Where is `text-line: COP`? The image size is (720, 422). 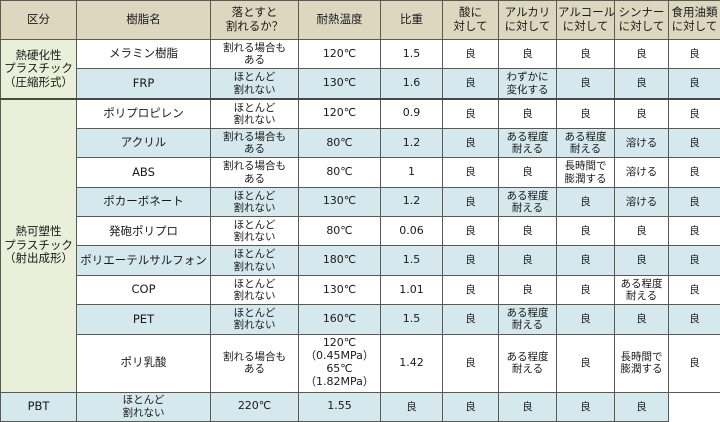
text-line: COP is located at coordinates (143, 289).